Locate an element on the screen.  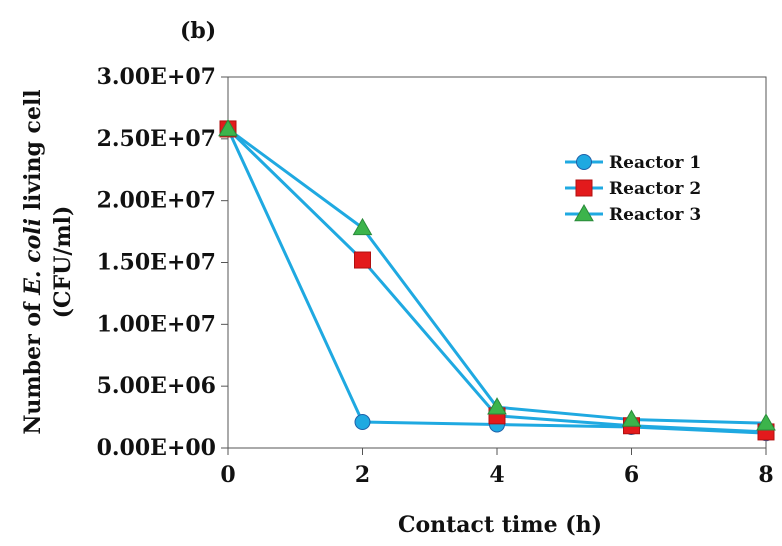
legend: Reactor 1 Reactor 2 Reactor 3 is located at coordinates (633, 189).